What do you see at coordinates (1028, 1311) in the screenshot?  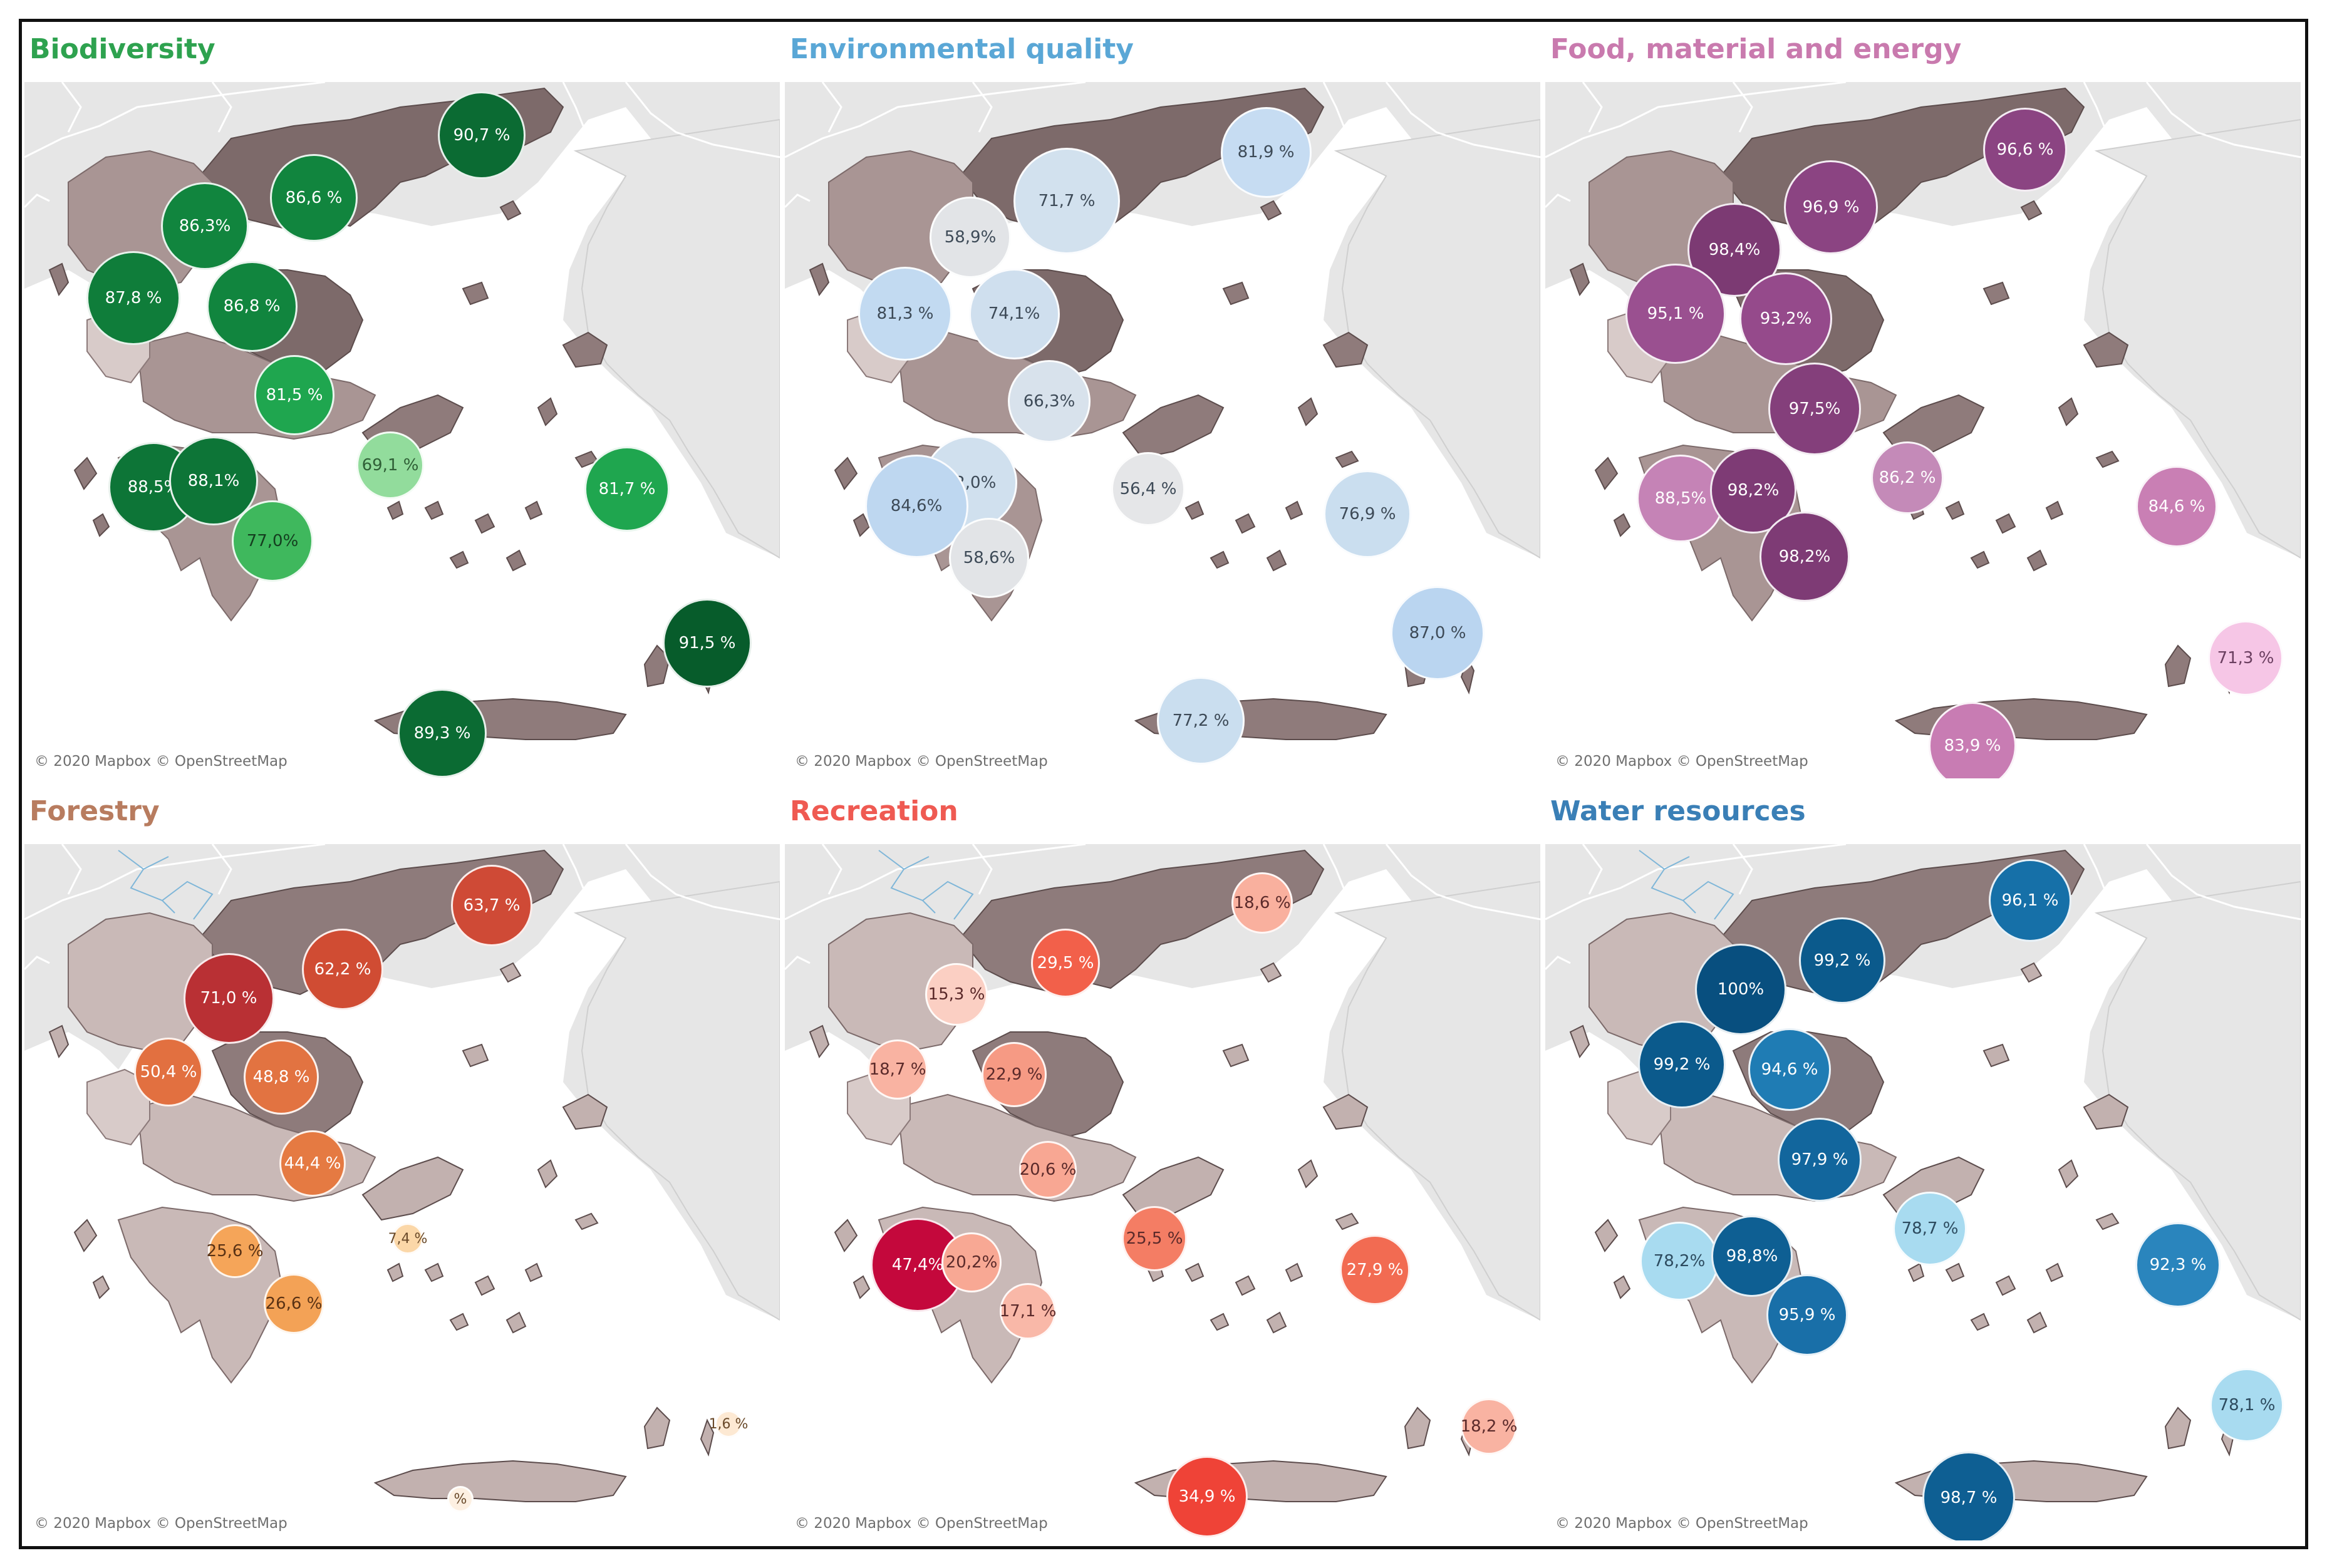 I see `region-bubble: 17,1 %` at bounding box center [1028, 1311].